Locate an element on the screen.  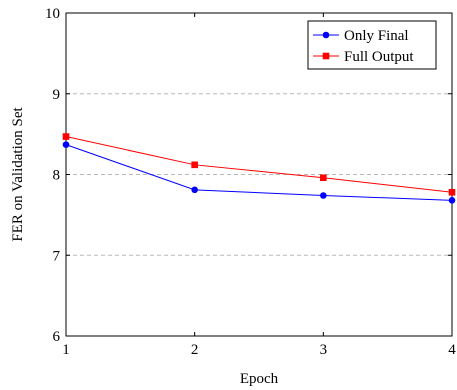
y-tick-label: 10 is located at coordinates (52, 14).